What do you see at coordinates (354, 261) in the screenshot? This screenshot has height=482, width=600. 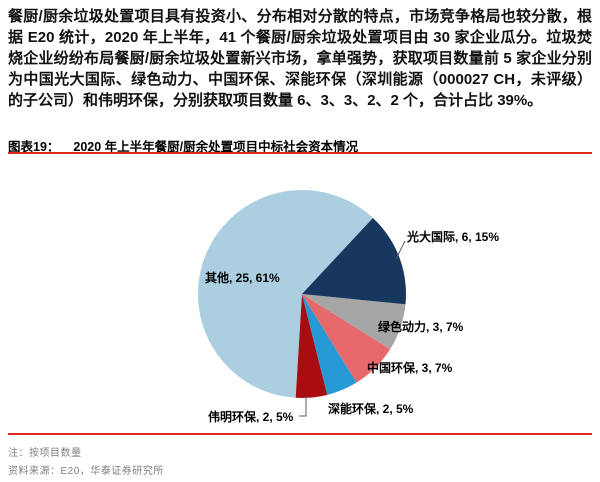 I see `pie-slice-光大国际` at bounding box center [354, 261].